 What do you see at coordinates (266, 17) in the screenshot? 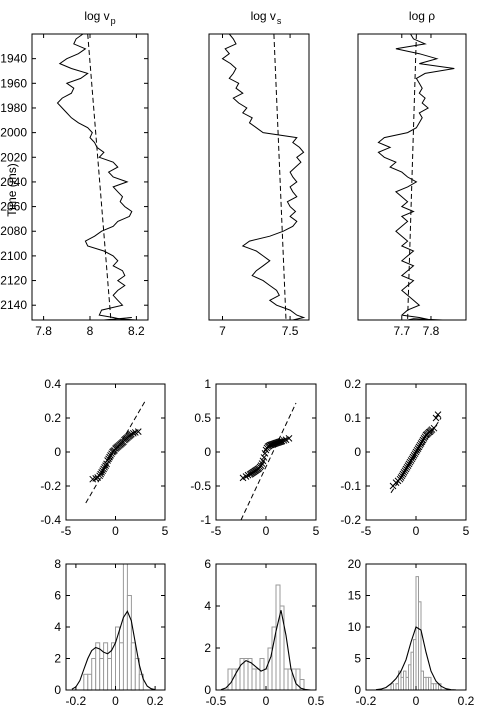
I see `log-vs-title: log vs` at bounding box center [266, 17].